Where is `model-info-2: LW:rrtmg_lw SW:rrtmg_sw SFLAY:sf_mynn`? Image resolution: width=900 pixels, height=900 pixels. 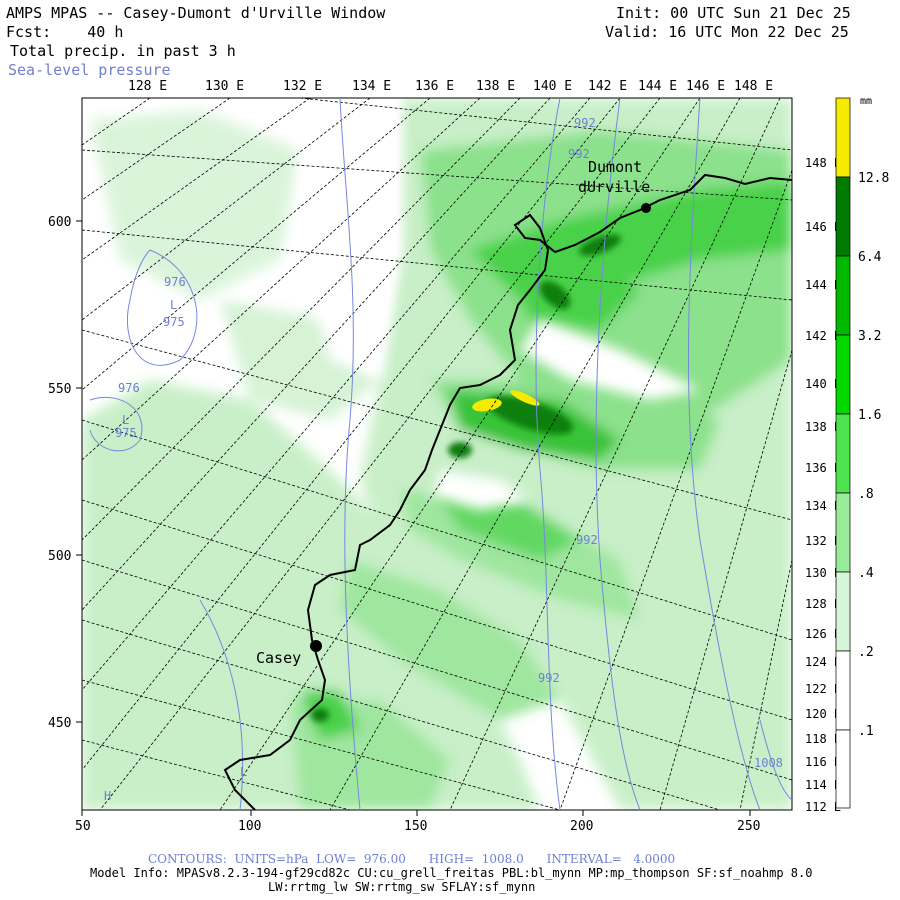 model-info-2: LW:rrtmg_lw SW:rrtmg_sw SFLAY:sf_mynn is located at coordinates (402, 887).